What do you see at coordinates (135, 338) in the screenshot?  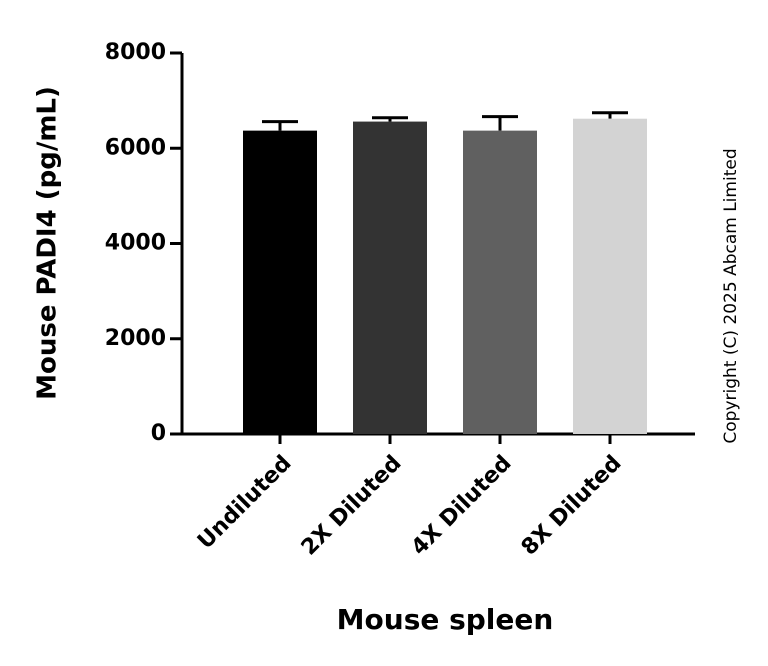 I see `y-tick-label: 2000` at bounding box center [135, 338].